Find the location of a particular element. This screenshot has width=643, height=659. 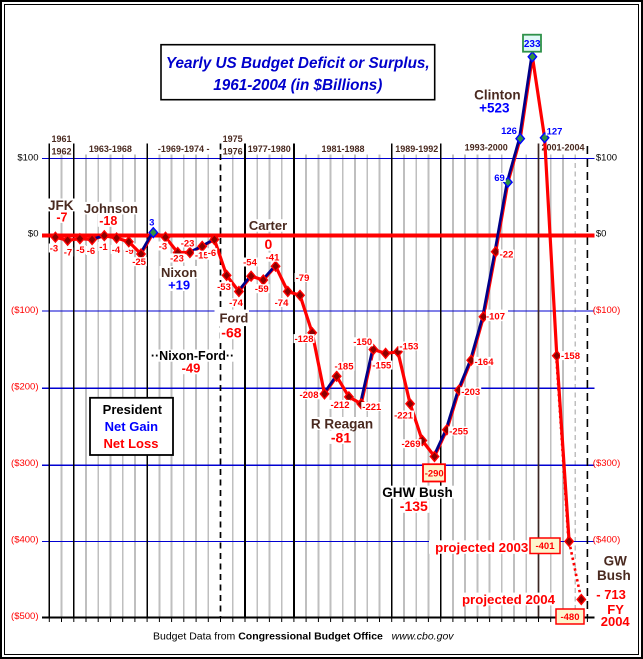

svg-text: -81 is located at coordinates (341, 437).